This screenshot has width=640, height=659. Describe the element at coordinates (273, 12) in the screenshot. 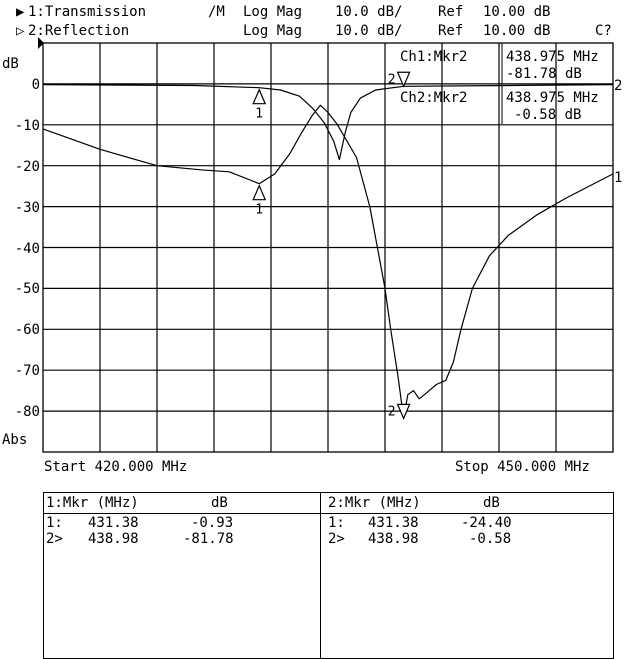

I see `ch1-format: Log Mag` at that location.